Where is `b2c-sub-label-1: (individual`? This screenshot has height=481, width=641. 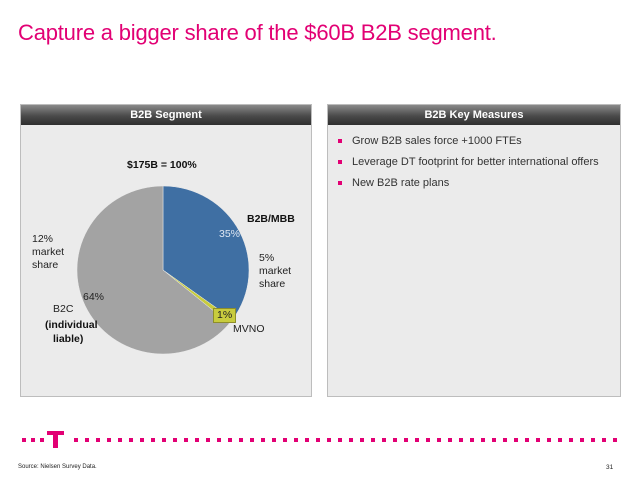 b2c-sub-label-1: (individual is located at coordinates (71, 325).